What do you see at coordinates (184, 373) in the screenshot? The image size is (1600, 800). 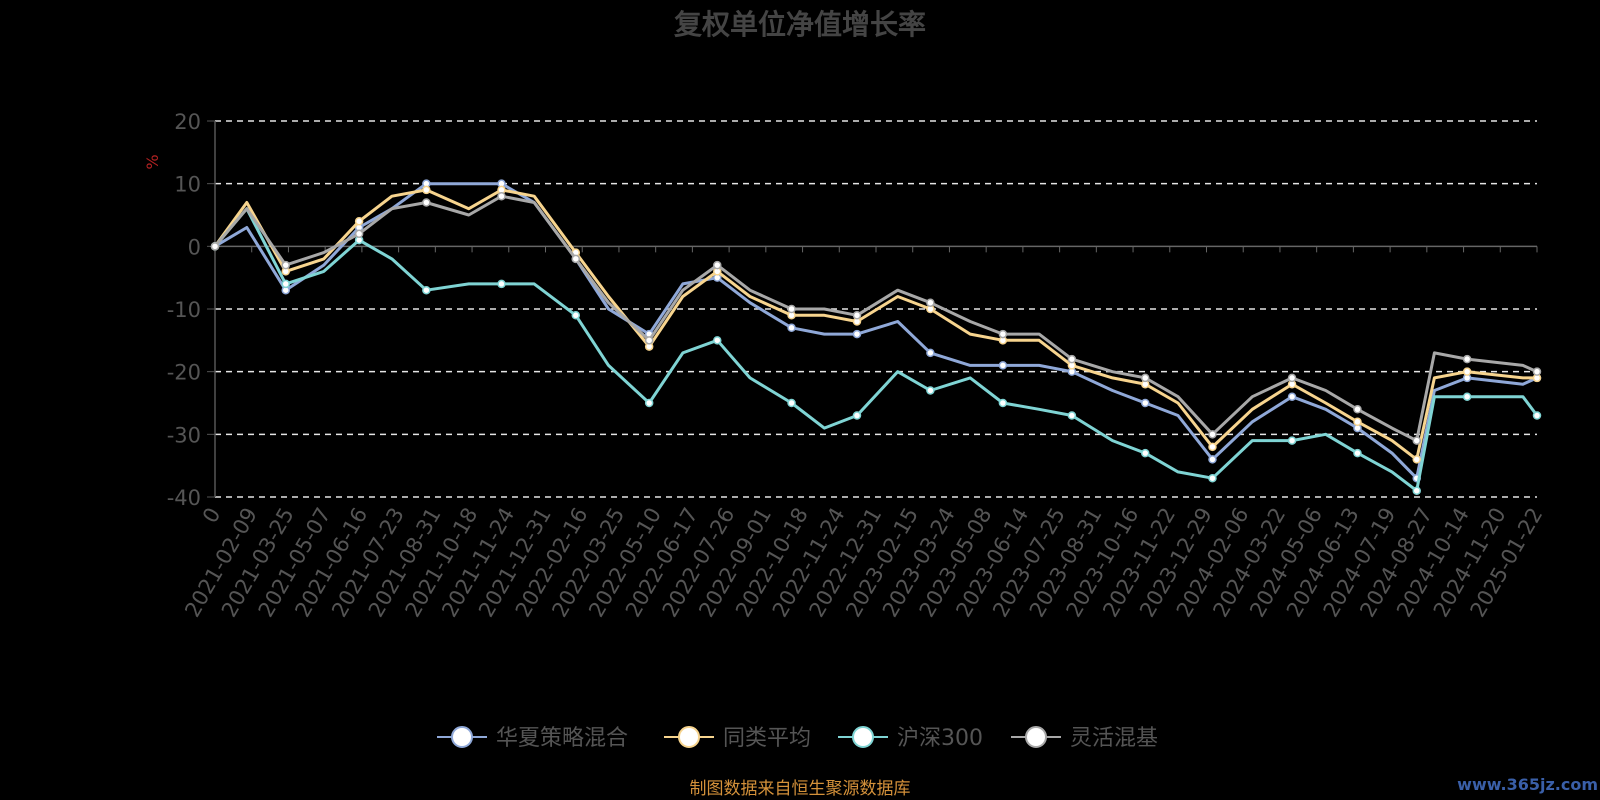 I see `y-tick-label: -20` at bounding box center [184, 373].